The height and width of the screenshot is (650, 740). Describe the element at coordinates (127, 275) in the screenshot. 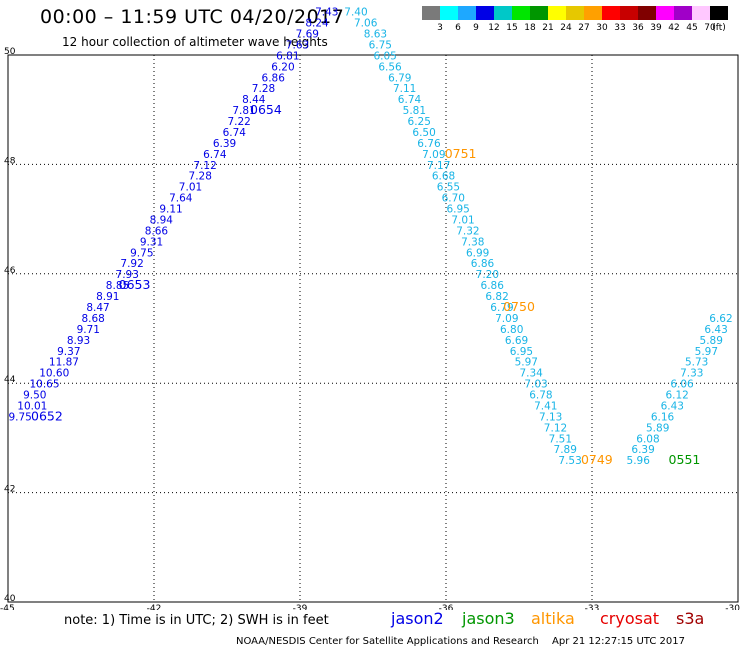

I see `swh-value-label: 7.93` at that location.